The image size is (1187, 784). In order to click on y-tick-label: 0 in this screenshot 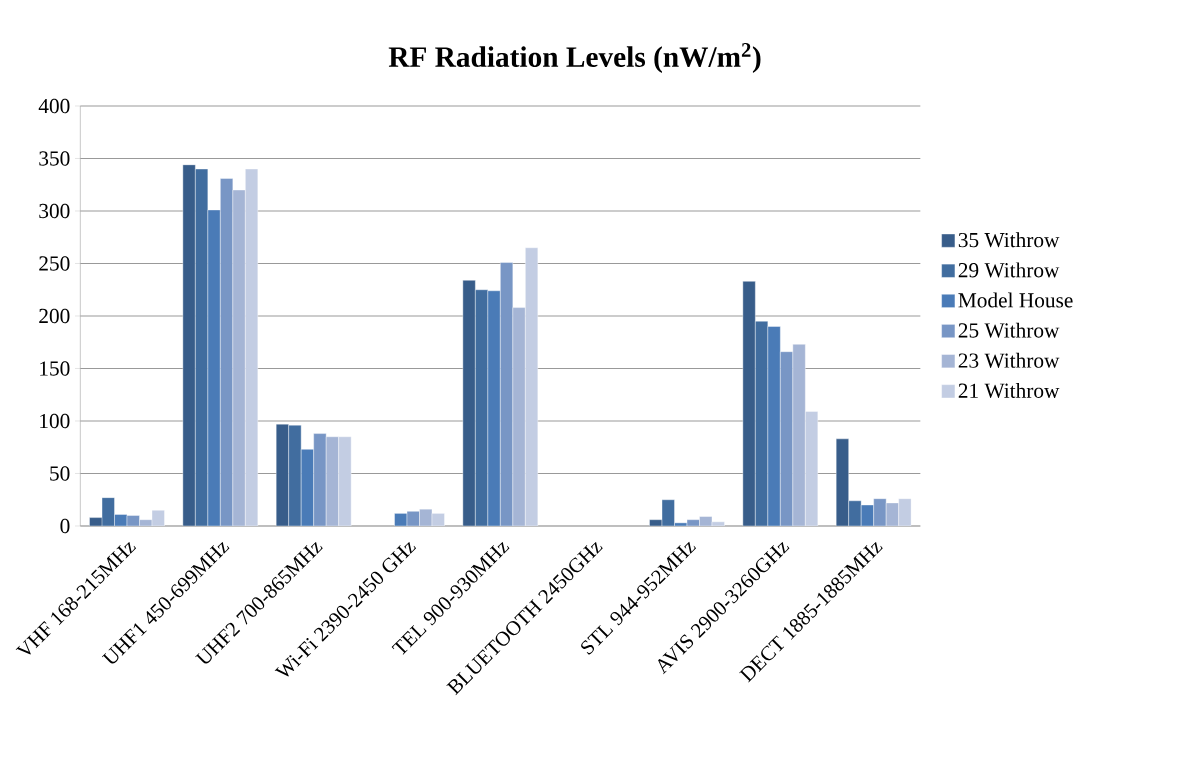, I will do `click(65, 526)`.